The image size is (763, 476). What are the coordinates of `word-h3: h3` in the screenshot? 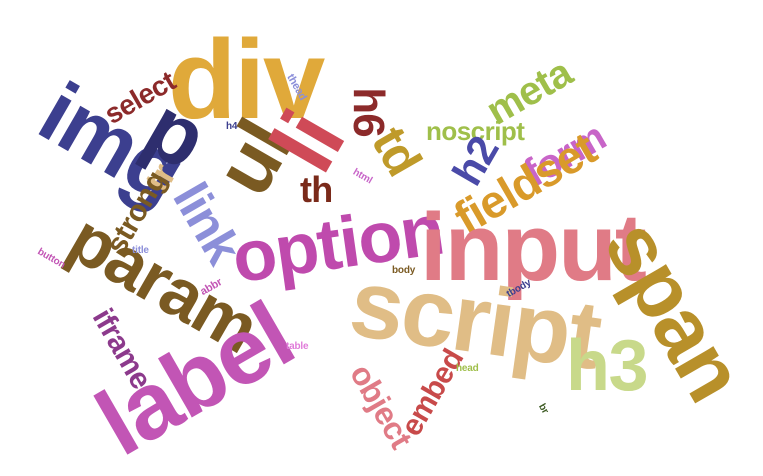 It's located at (607, 366).